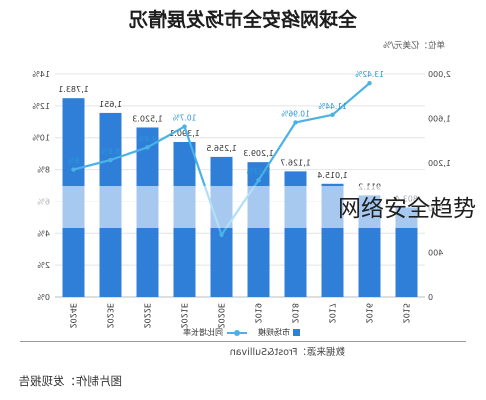  Describe the element at coordinates (406, 252) in the screenshot. I see `bar` at that location.